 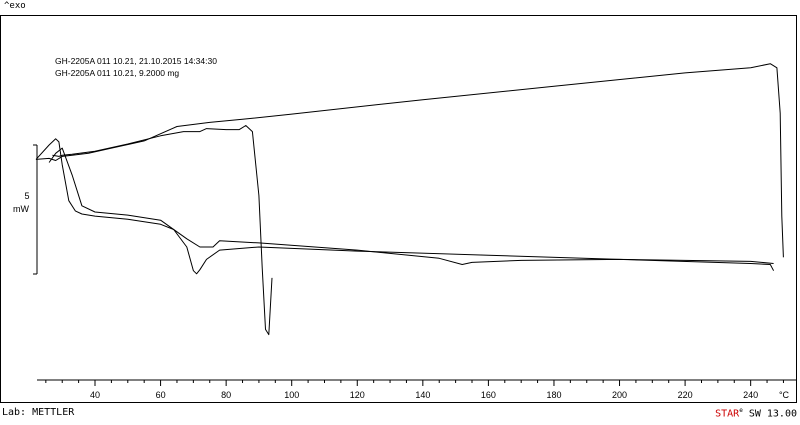 What do you see at coordinates (741, 410) in the screenshot?
I see `software-reg-mark: e` at bounding box center [741, 410].